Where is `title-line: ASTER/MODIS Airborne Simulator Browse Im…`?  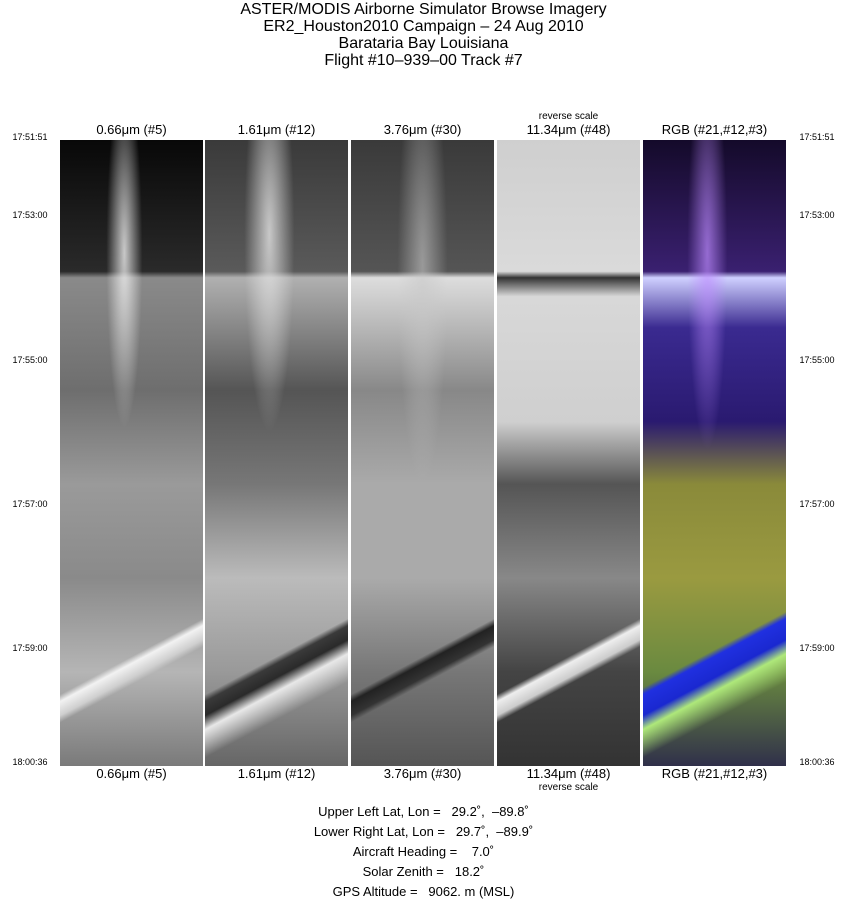 title-line: ASTER/MODIS Airborne Simulator Browse Im… is located at coordinates (423, 9).